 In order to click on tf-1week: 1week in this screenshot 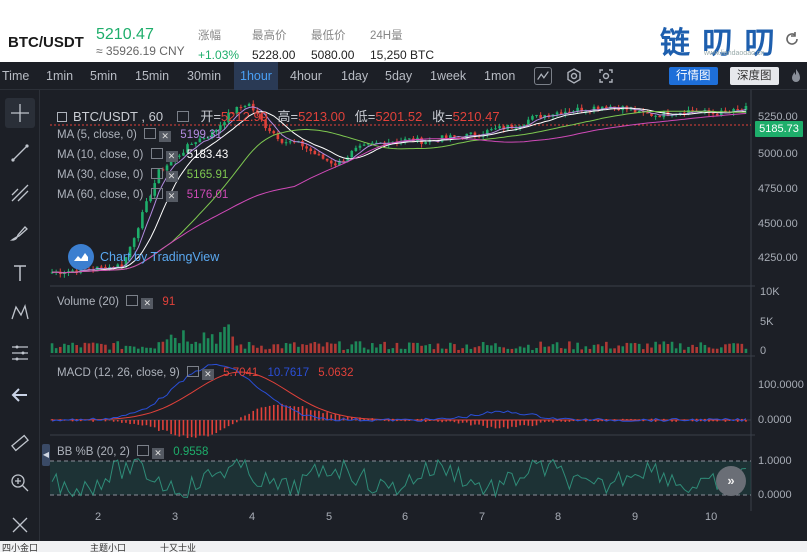, I will do `click(448, 76)`.